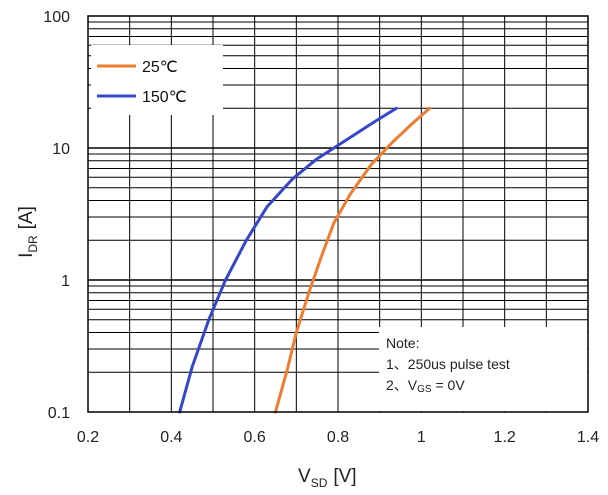 Image resolution: width=608 pixels, height=495 pixels. What do you see at coordinates (448, 364) in the screenshot?
I see `note-line-1: 1、250us pulse test` at bounding box center [448, 364].